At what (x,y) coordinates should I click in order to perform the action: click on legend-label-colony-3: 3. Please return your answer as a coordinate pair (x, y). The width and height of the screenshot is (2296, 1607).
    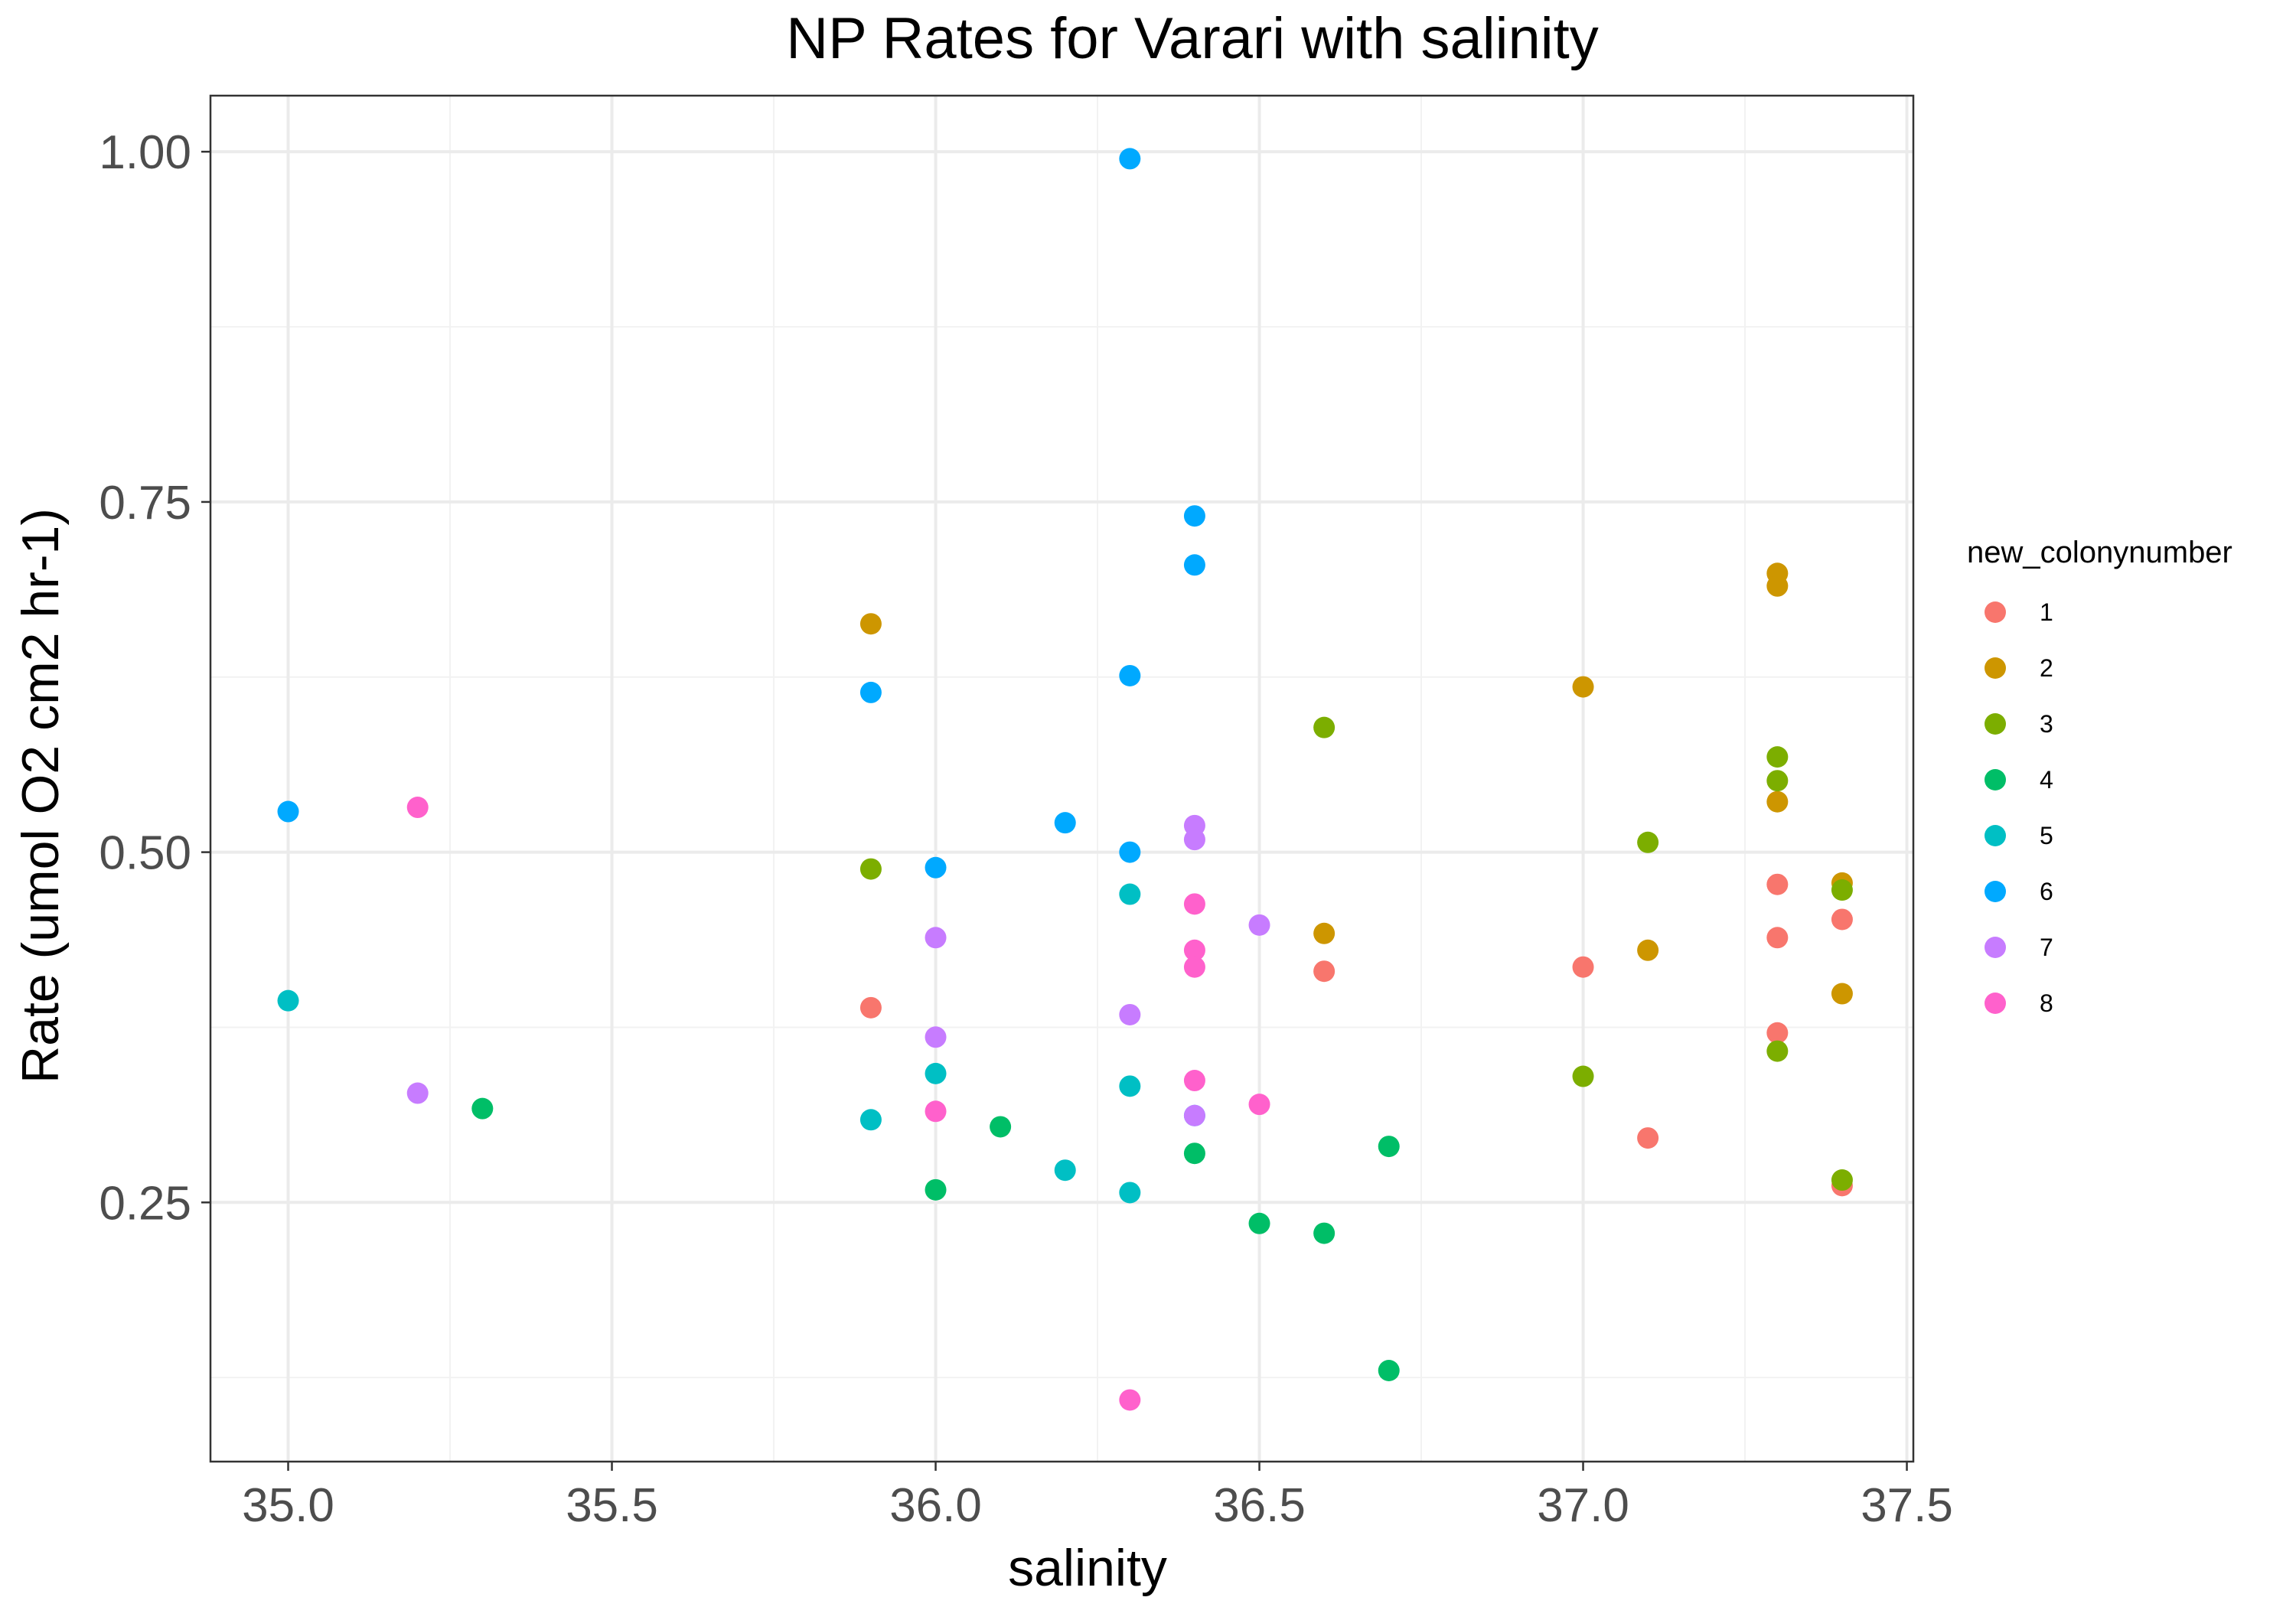
    Looking at the image, I should click on (2046, 724).